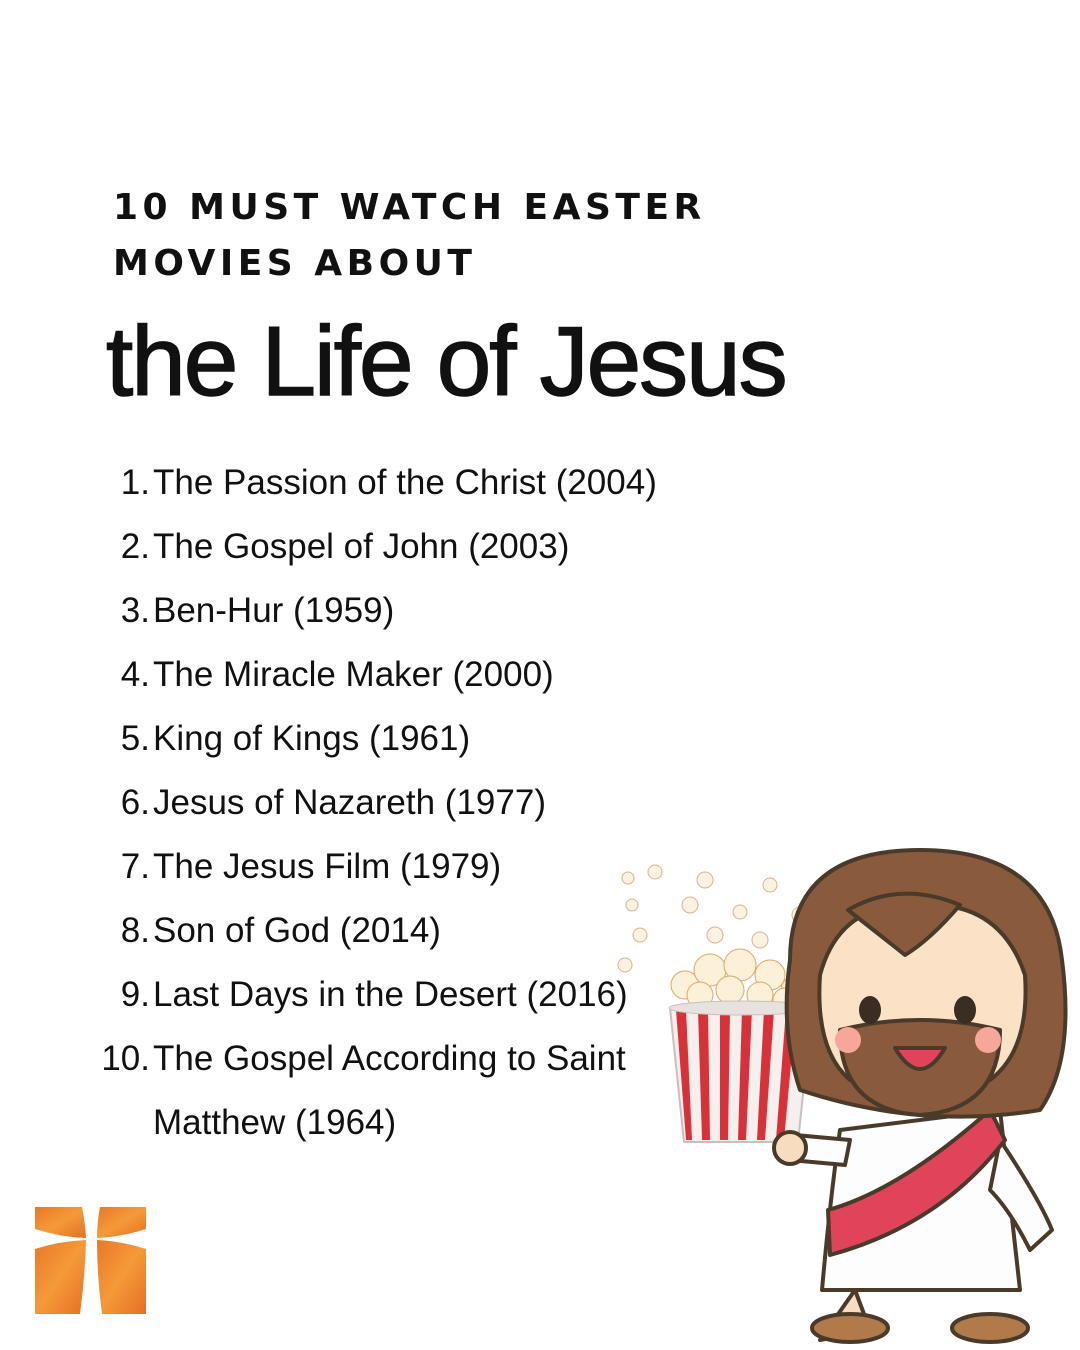  I want to click on movie-number: 7., so click(135, 866).